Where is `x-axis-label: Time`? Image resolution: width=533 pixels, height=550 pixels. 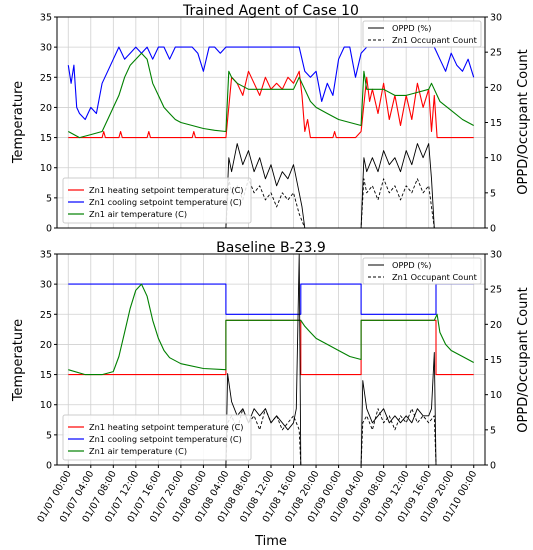 x-axis-label: Time is located at coordinates (270, 541).